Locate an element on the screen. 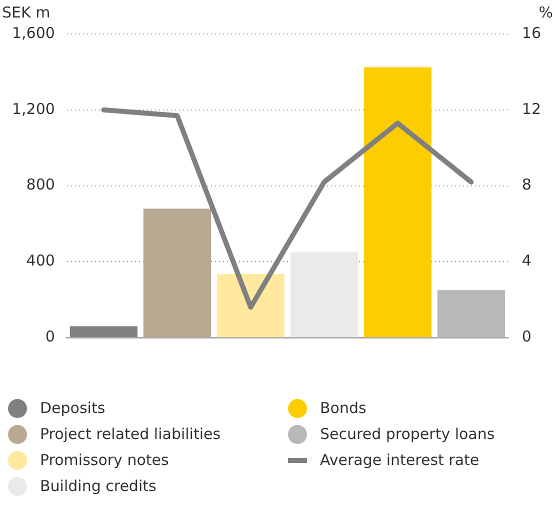 This screenshot has width=555, height=505. y2-tick-label: 16 is located at coordinates (532, 33).